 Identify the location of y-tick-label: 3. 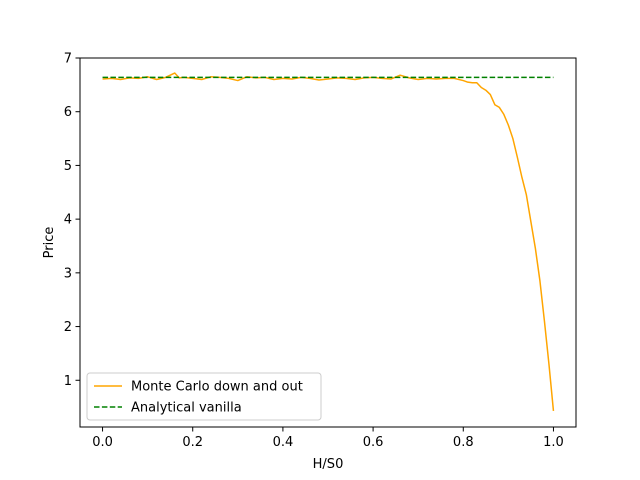
(68, 273).